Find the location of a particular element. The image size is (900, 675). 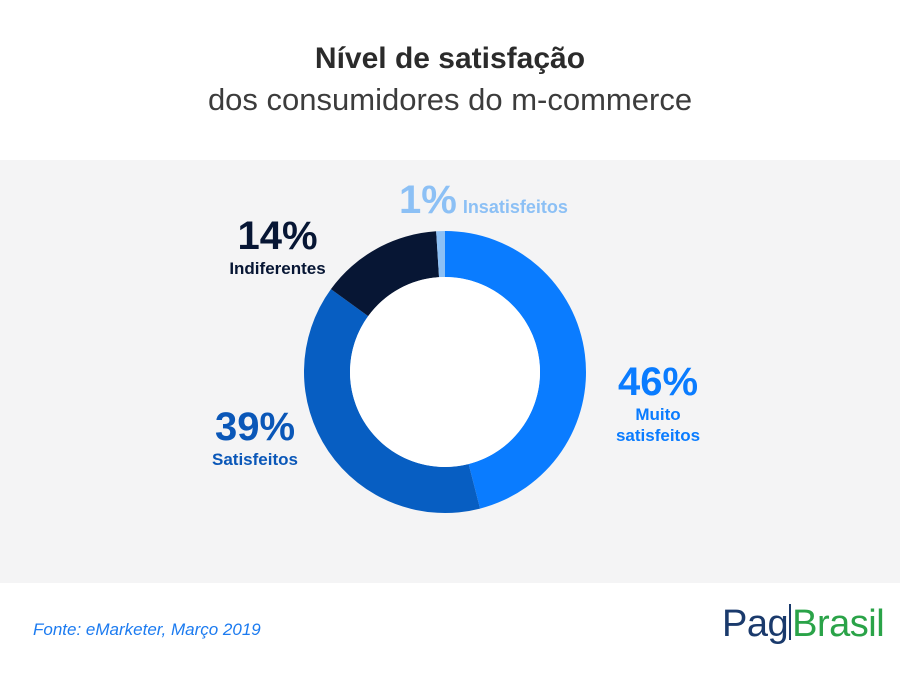

label-muito-satisfeitos-name-1: Muito is located at coordinates (658, 414).